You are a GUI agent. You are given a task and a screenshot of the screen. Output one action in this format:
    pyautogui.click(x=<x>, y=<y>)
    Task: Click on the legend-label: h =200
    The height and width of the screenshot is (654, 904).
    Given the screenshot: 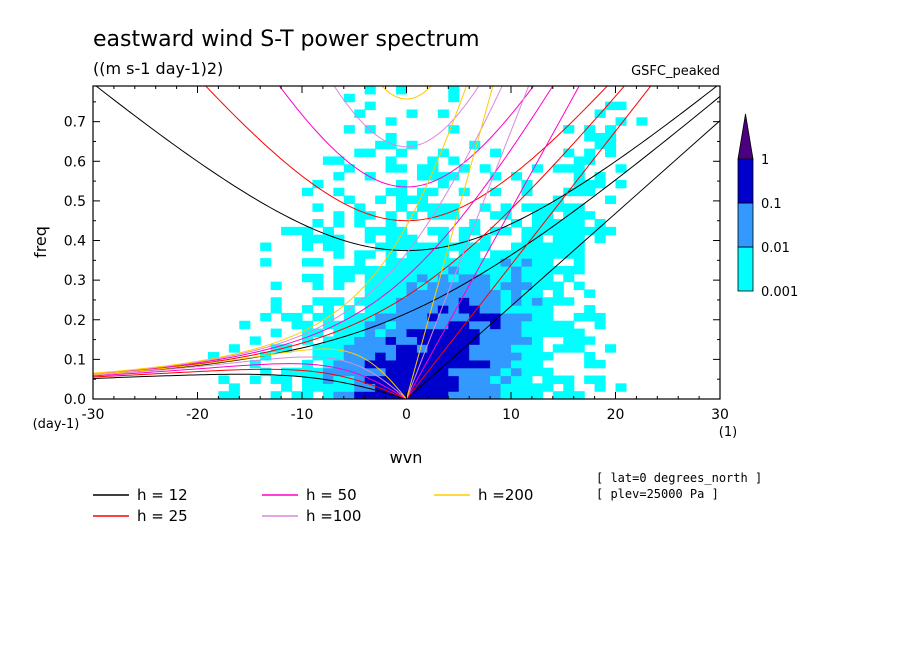 What is the action you would take?
    pyautogui.click(x=505, y=495)
    